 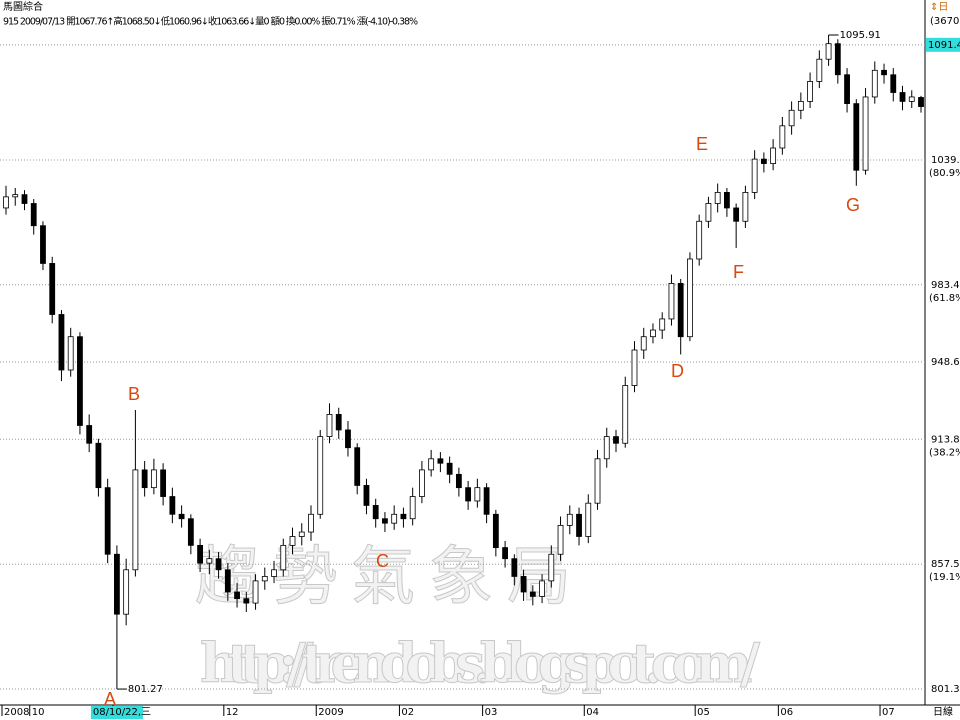 What do you see at coordinates (480, 663) in the screenshot?
I see `watermark-url: http://trendobs.blogspot.com/` at bounding box center [480, 663].